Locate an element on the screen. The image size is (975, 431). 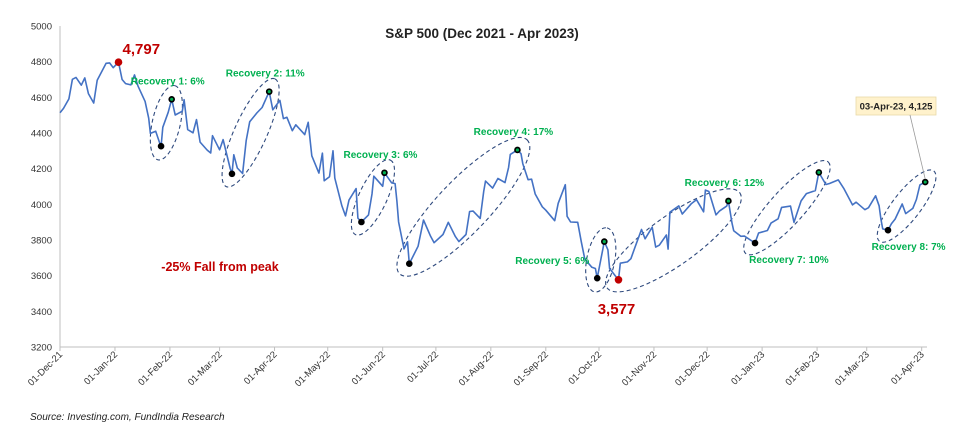
x-tick-label: 01-Nov-22 is located at coordinates (639, 368).